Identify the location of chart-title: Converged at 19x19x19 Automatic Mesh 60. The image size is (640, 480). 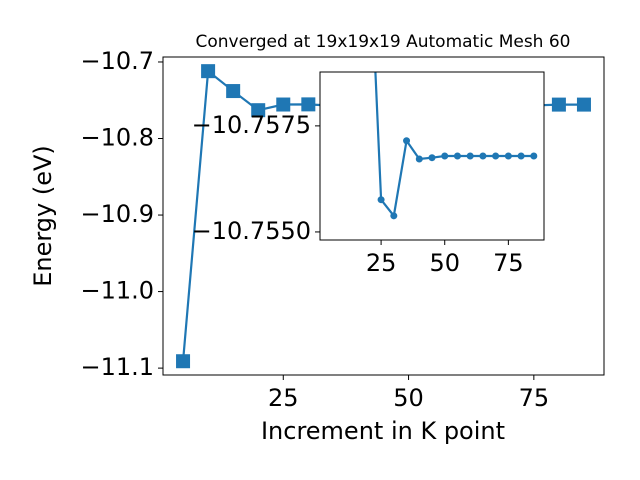
(383, 42).